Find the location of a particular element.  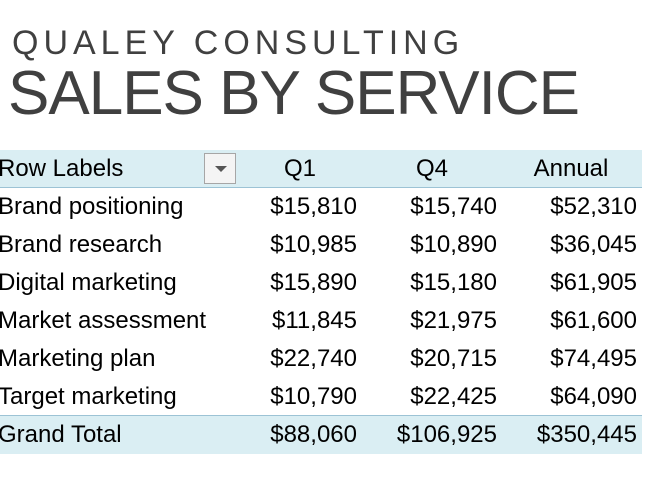

row-value: $15,740 is located at coordinates (453, 206).